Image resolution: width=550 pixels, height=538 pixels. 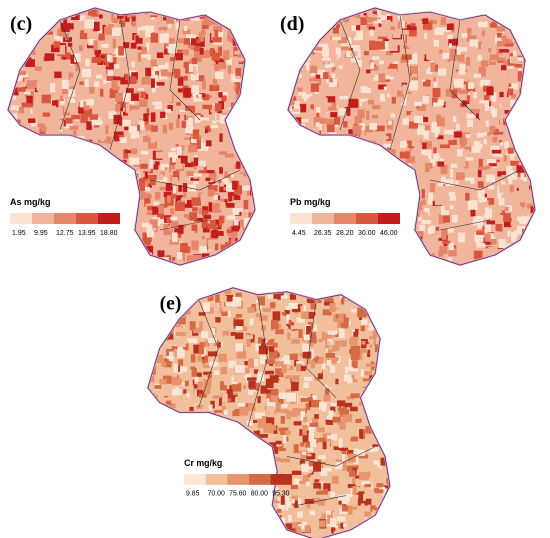 What do you see at coordinates (367, 233) in the screenshot?
I see `legend-label: 30.00` at bounding box center [367, 233].